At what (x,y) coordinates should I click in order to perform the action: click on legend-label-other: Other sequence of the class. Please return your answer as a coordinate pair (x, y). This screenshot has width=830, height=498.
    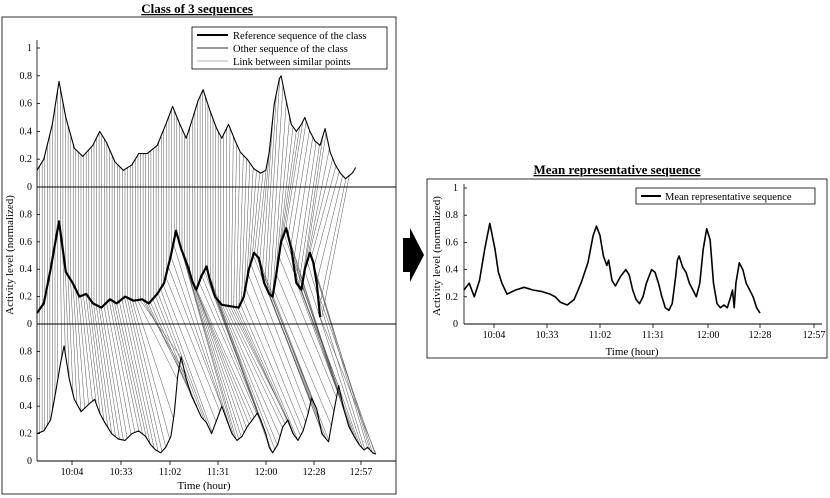
    Looking at the image, I should click on (290, 49).